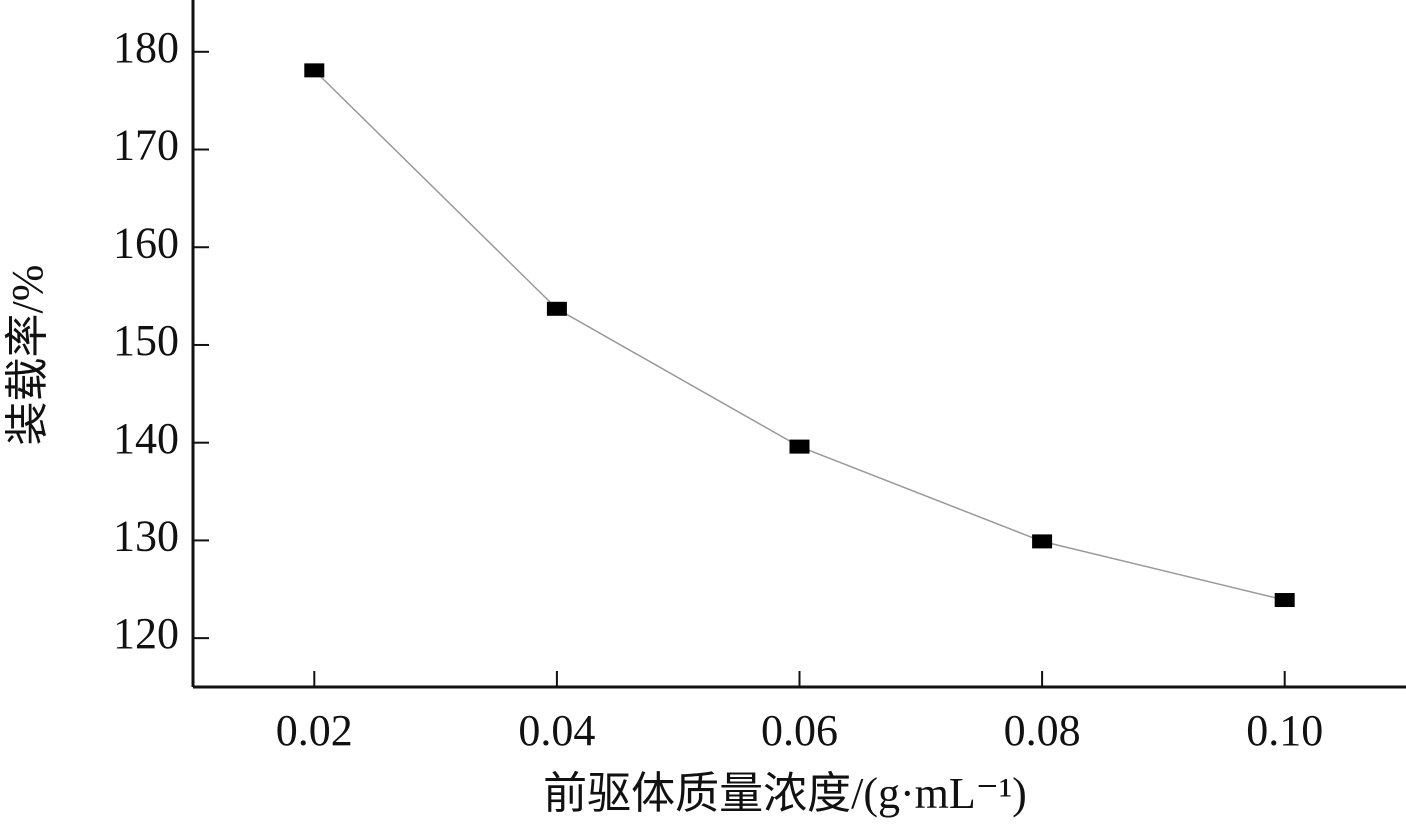 The height and width of the screenshot is (827, 1406). I want to click on y-tick-label: 160, so click(146, 242).